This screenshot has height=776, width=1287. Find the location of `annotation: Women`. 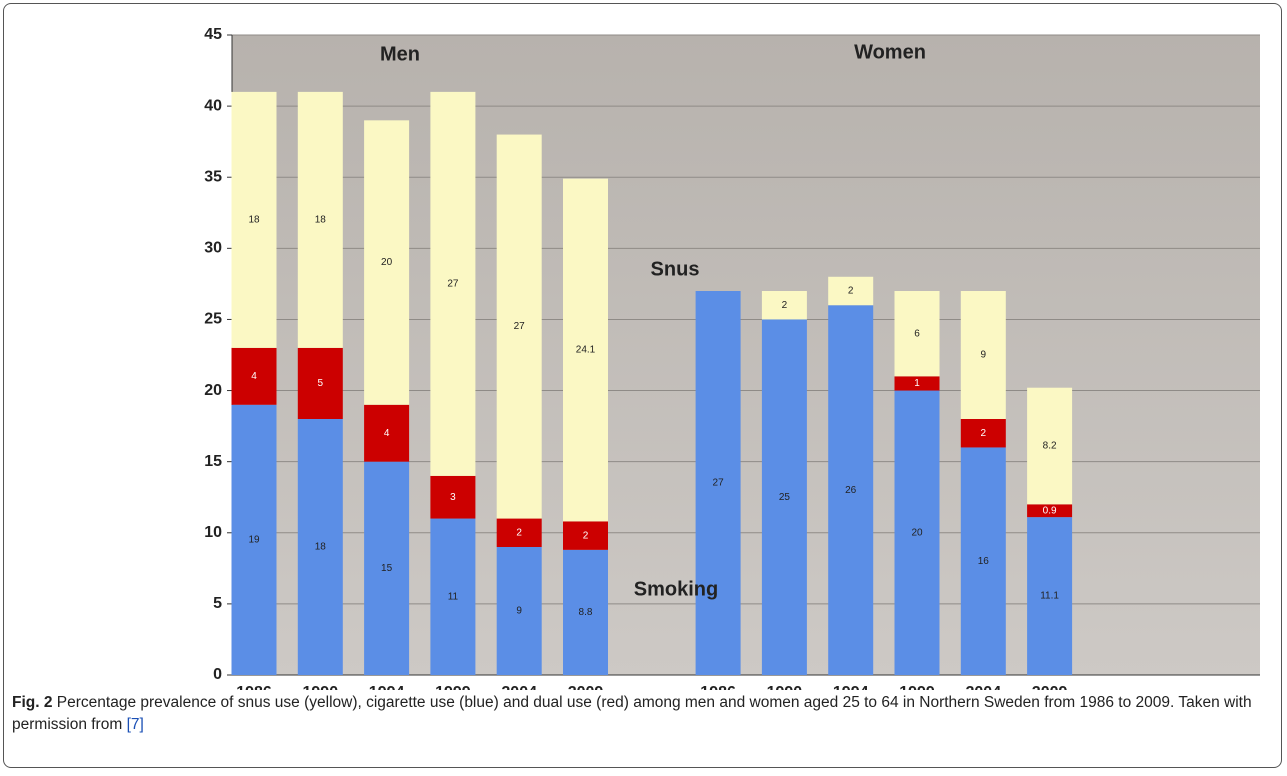

annotation: Women is located at coordinates (890, 52).